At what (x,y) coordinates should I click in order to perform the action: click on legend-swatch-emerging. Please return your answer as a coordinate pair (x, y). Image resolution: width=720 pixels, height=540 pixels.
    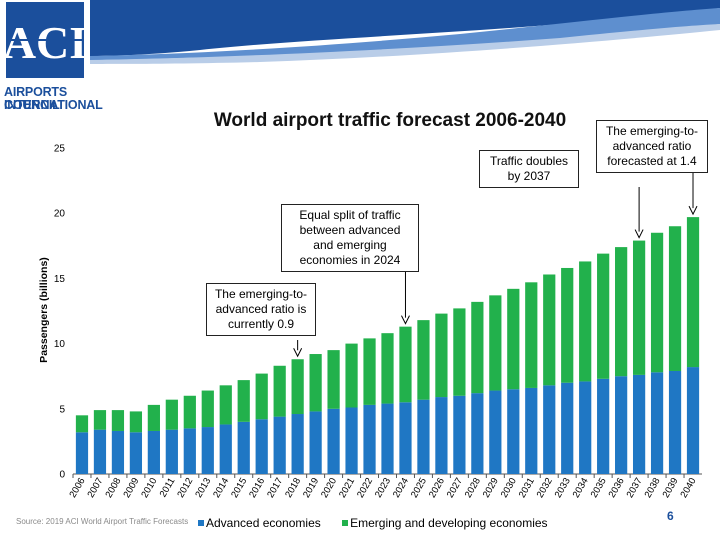
    Looking at the image, I should click on (345, 523).